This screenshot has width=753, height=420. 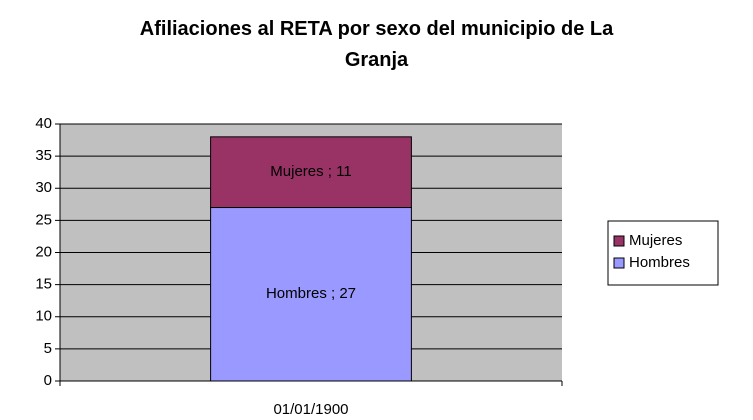 What do you see at coordinates (48, 348) in the screenshot?
I see `y-tick-label: 5` at bounding box center [48, 348].